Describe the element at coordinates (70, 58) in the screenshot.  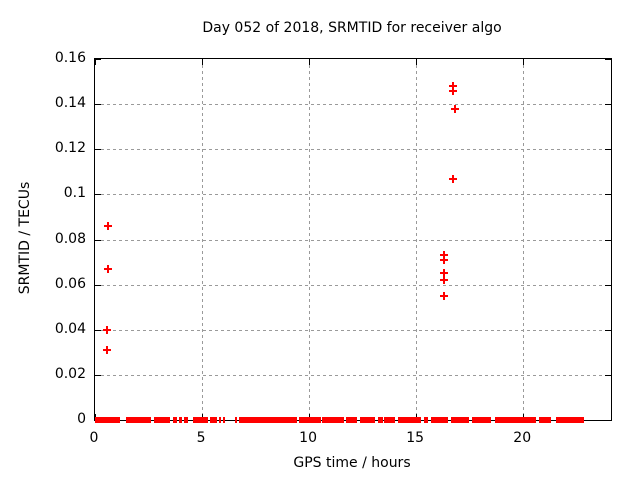
I see `y-tick-label: 0.16` at that location.